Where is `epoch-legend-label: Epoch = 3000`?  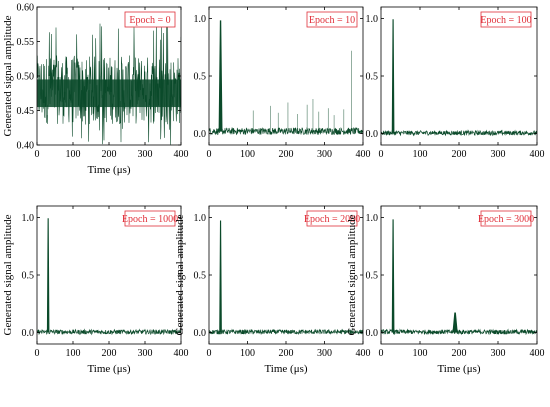
epoch-legend-label: Epoch = 3000 is located at coordinates (506, 219).